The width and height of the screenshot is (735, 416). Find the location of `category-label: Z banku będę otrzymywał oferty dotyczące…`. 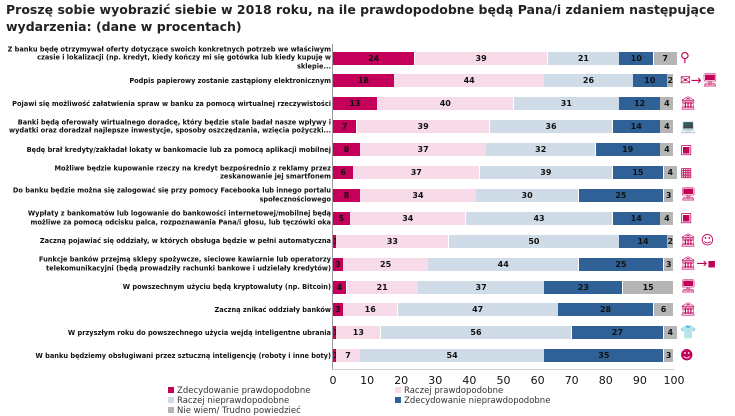

category-label: Z banku będę otrzymywał oferty dotyczące… is located at coordinates (169, 58).